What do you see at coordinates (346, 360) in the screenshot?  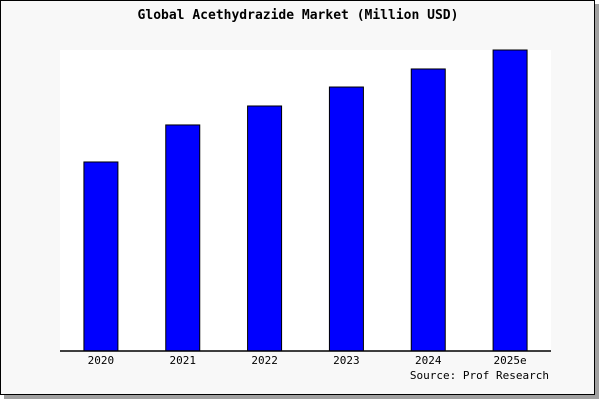 I see `x-tick-label: 2023` at bounding box center [346, 360].